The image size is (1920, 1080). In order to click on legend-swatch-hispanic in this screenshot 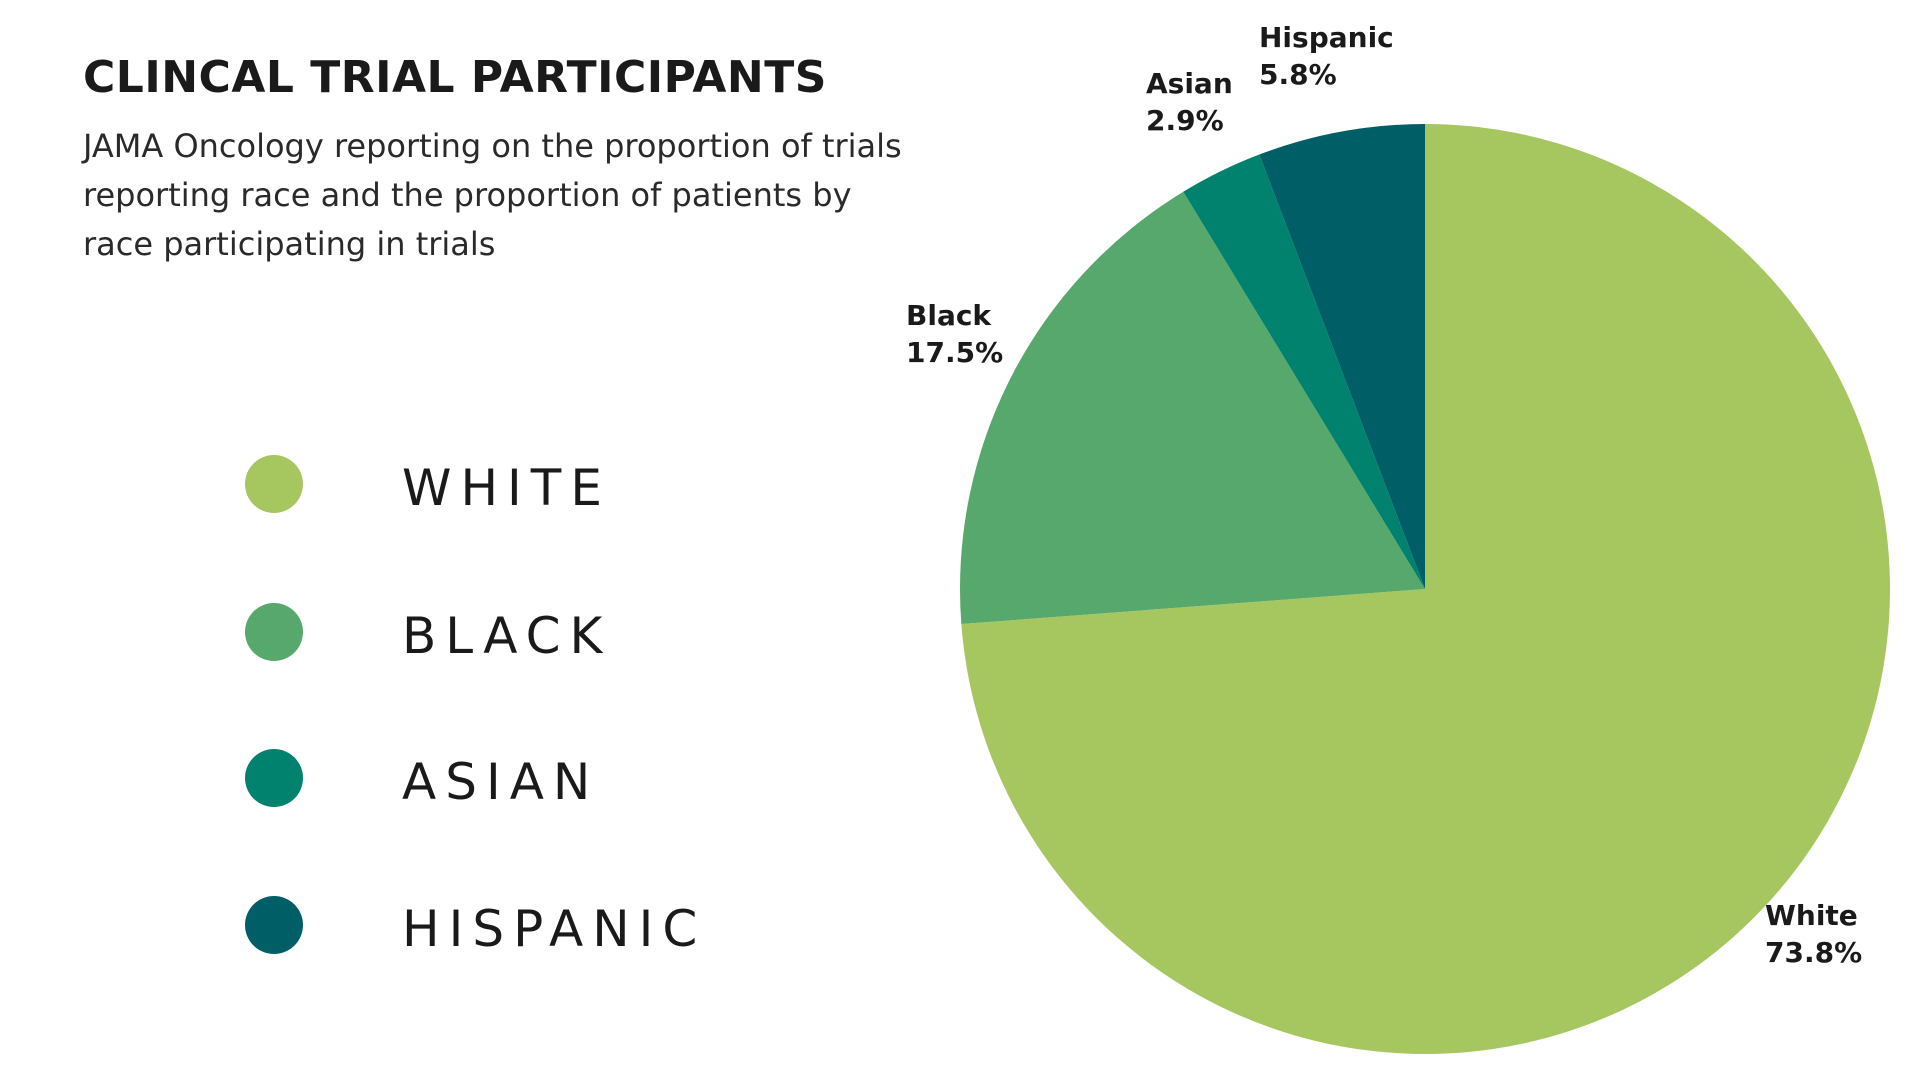, I will do `click(274, 925)`.